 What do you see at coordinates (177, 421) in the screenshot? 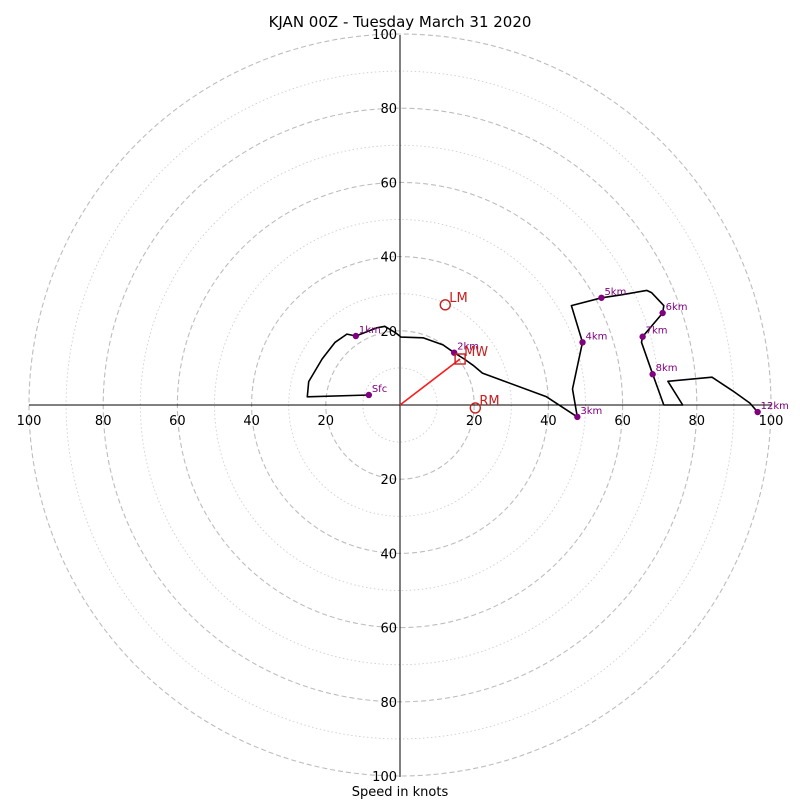
I see `tick-label-left-60: 60` at bounding box center [177, 421].